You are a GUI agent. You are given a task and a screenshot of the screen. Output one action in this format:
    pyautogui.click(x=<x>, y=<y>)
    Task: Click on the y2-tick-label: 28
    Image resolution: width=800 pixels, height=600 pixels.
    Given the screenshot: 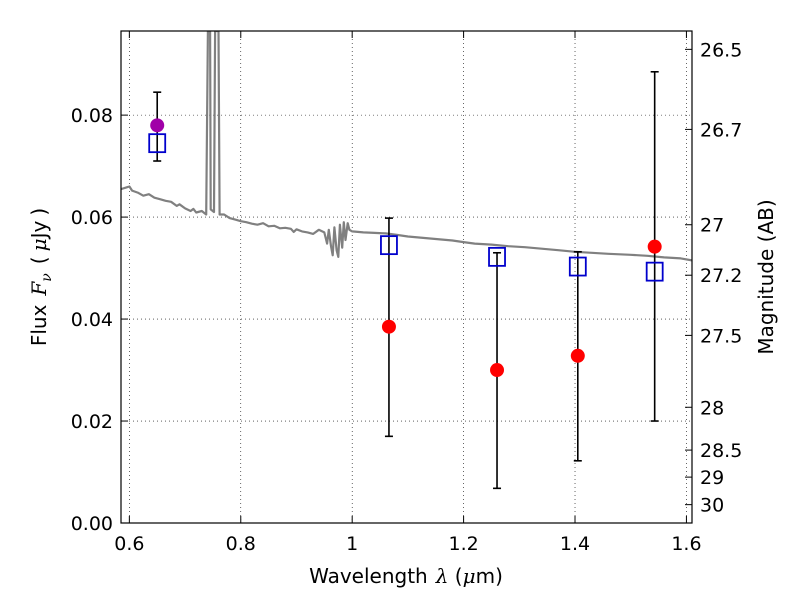 What is the action you would take?
    pyautogui.click(x=712, y=408)
    